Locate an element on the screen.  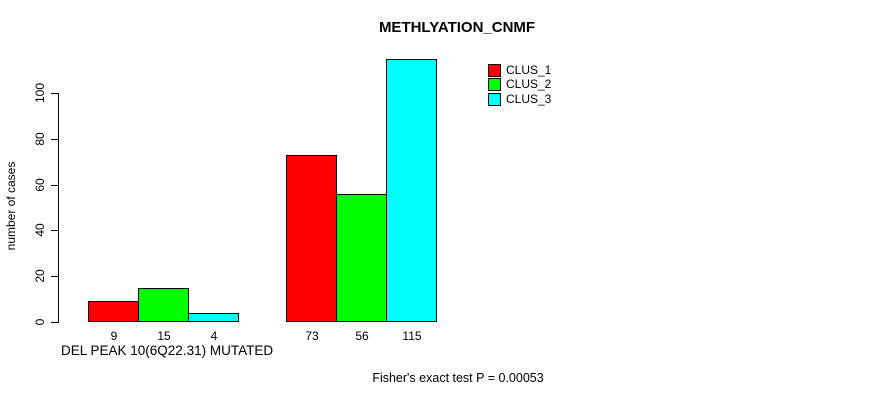
bar-value-label: 115 is located at coordinates (412, 336).